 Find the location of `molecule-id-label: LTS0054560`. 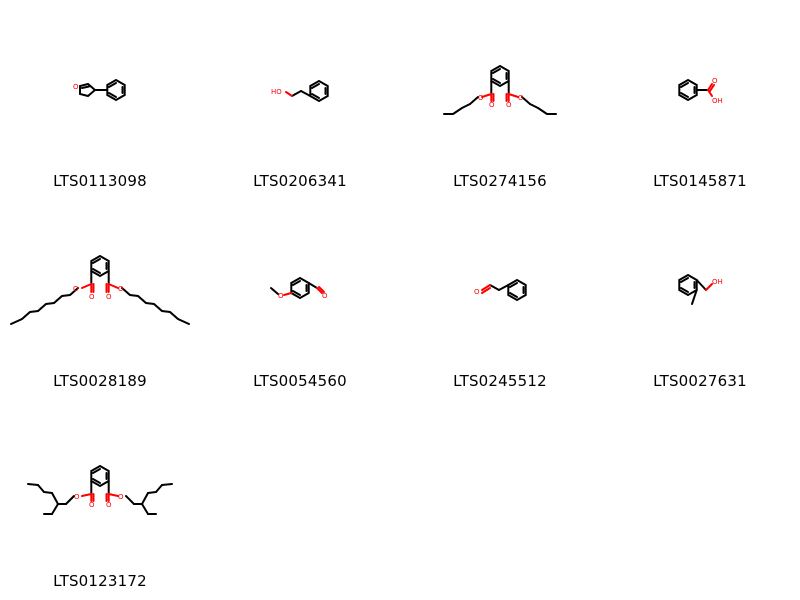

molecule-id-label: LTS0054560 is located at coordinates (300, 381).